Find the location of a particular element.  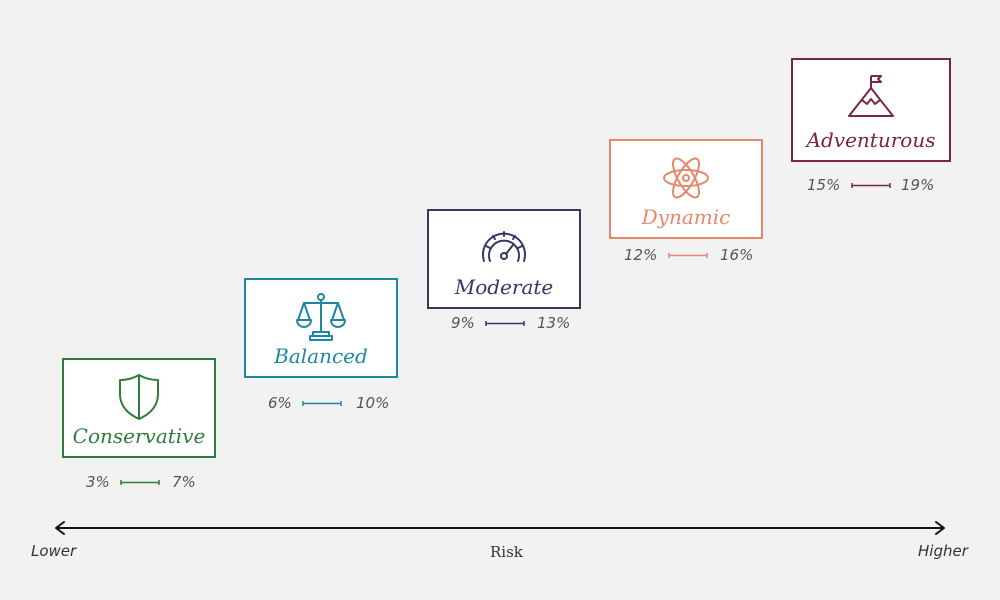

speedometer-icon is located at coordinates (504, 248).